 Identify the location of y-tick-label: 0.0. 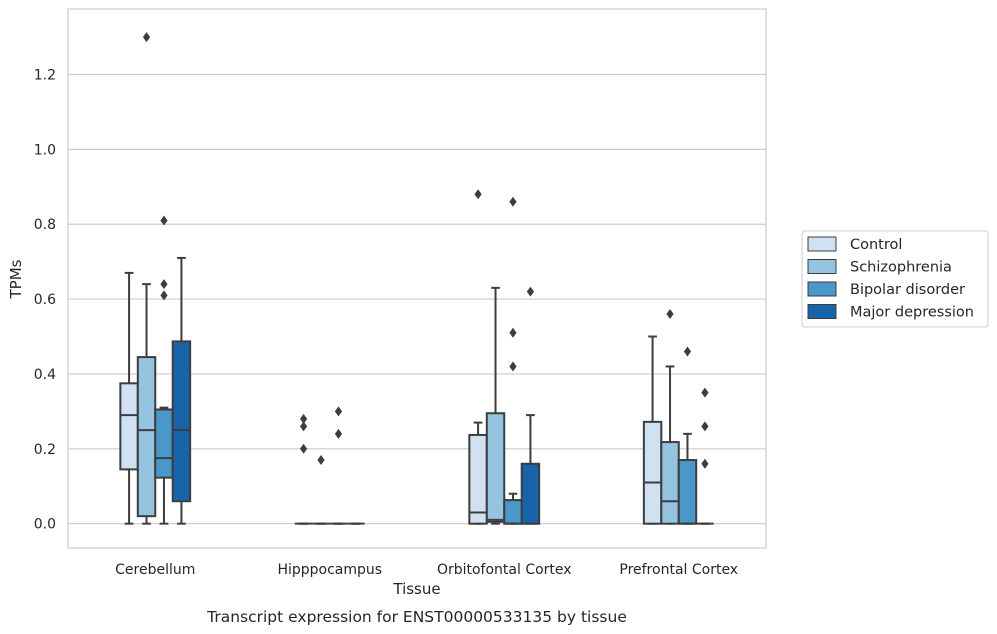
(45, 525).